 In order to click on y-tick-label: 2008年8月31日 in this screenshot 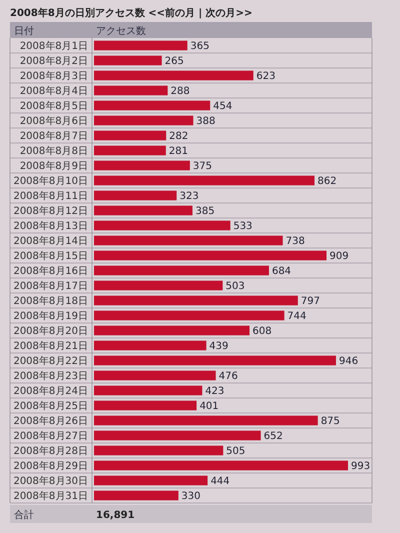, I will do `click(50, 496)`.